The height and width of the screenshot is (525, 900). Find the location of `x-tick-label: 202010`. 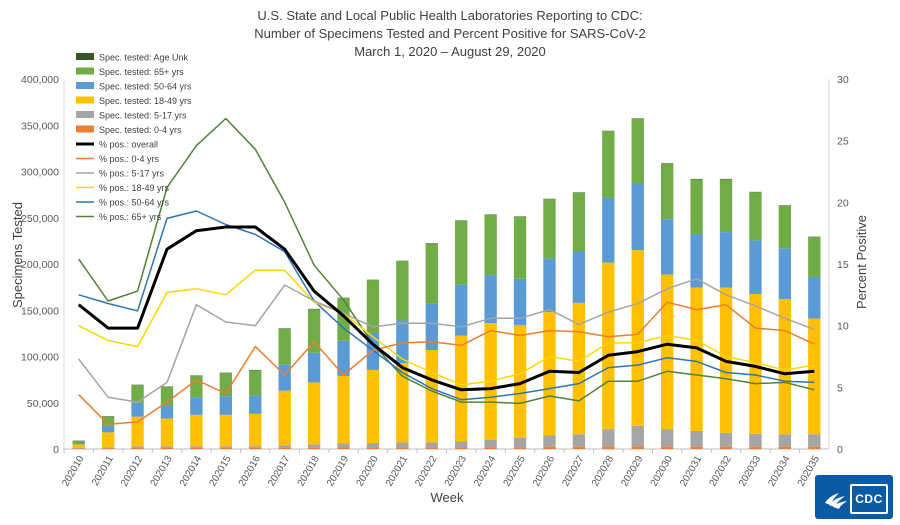

x-tick-label: 202010 is located at coordinates (73, 471).